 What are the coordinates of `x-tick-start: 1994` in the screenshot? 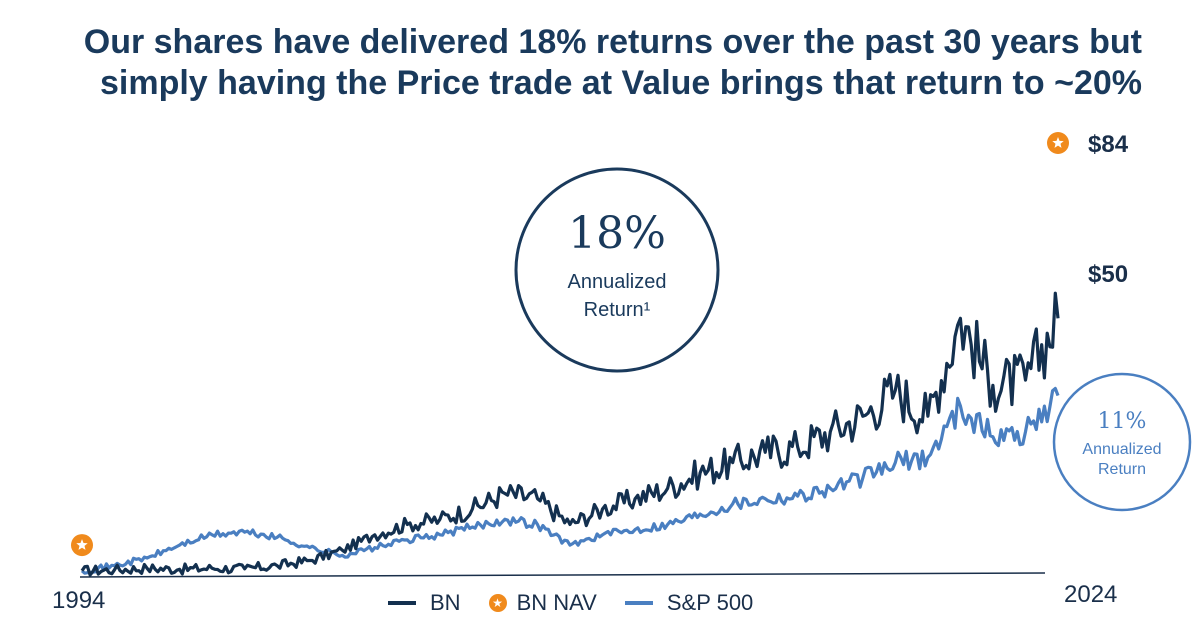 It's located at (78, 600).